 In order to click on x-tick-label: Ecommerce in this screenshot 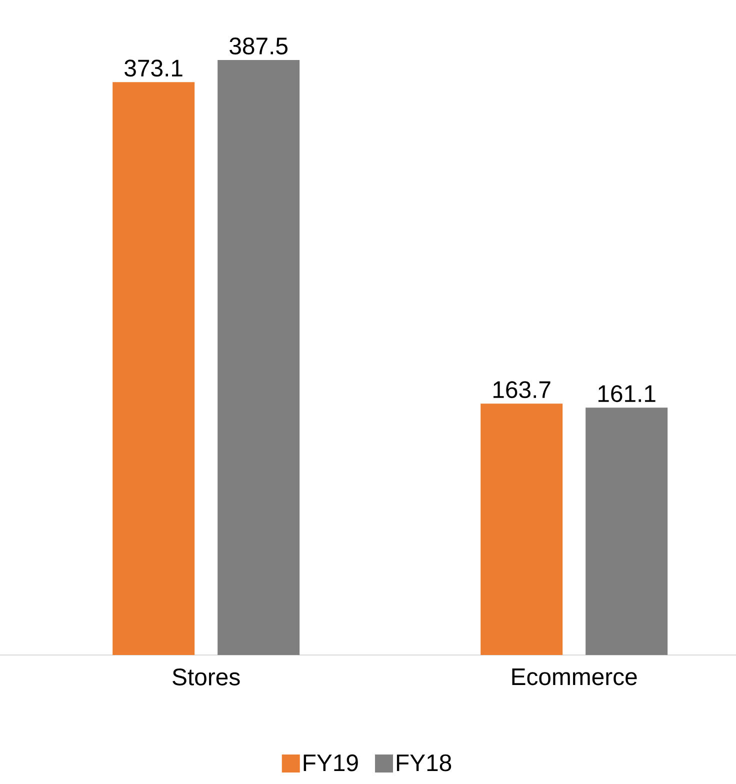, I will do `click(574, 677)`.